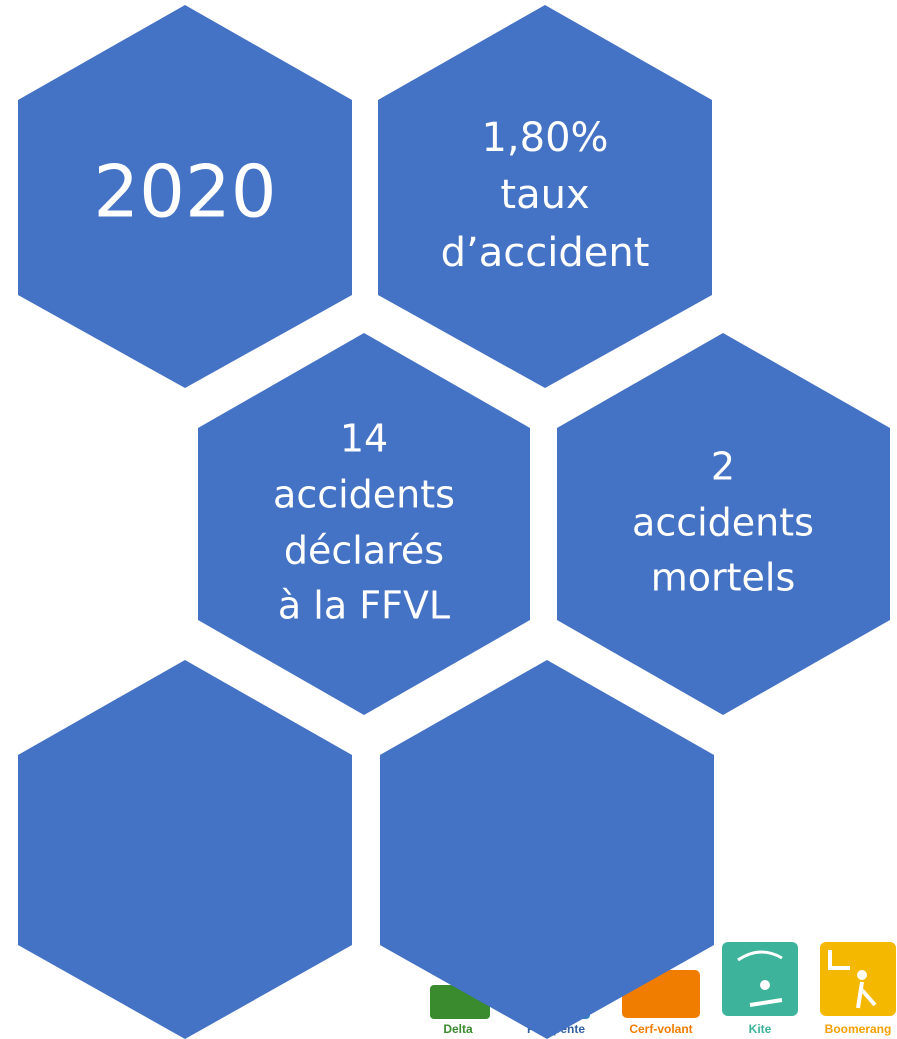 This screenshot has height=1039, width=897. What do you see at coordinates (184, 192) in the screenshot?
I see `hex-text: 2020` at bounding box center [184, 192].